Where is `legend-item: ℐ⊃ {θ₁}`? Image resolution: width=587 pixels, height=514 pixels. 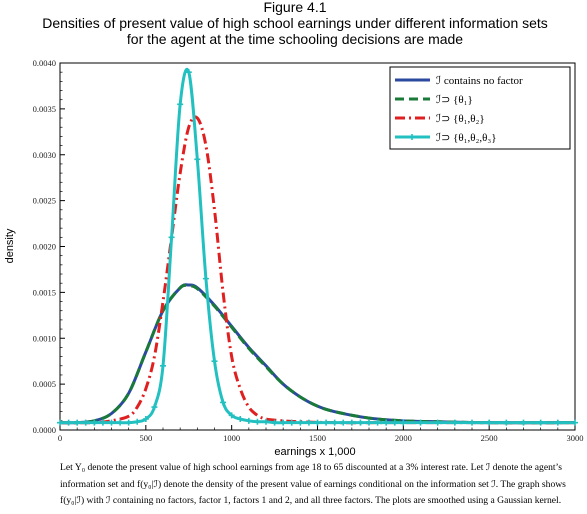
legend-item: ℐ⊃ {θ₁} is located at coordinates (434, 100).